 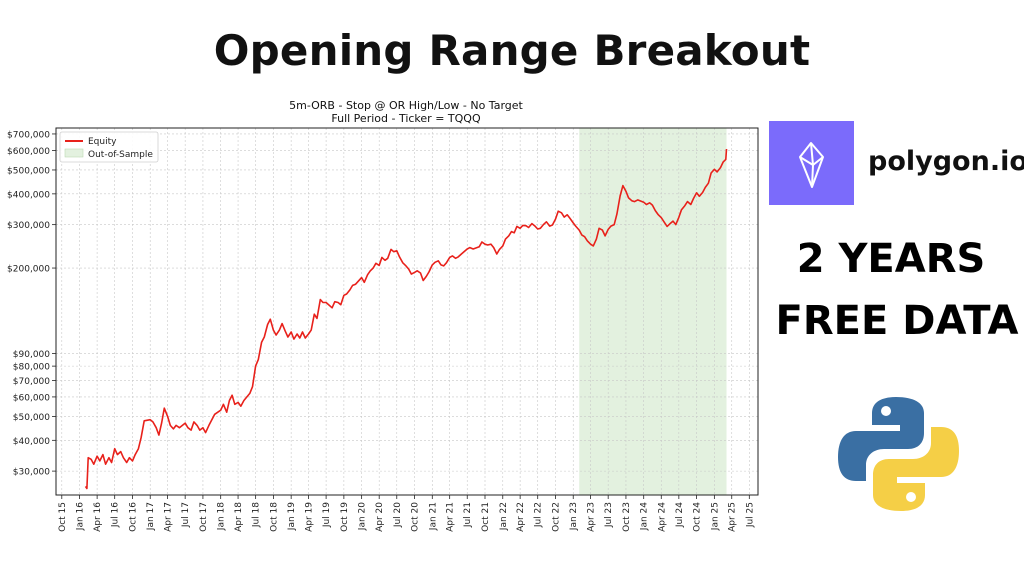 What do you see at coordinates (451, 517) in the screenshot?
I see `x-tick-label: Apr 21` at bounding box center [451, 517].